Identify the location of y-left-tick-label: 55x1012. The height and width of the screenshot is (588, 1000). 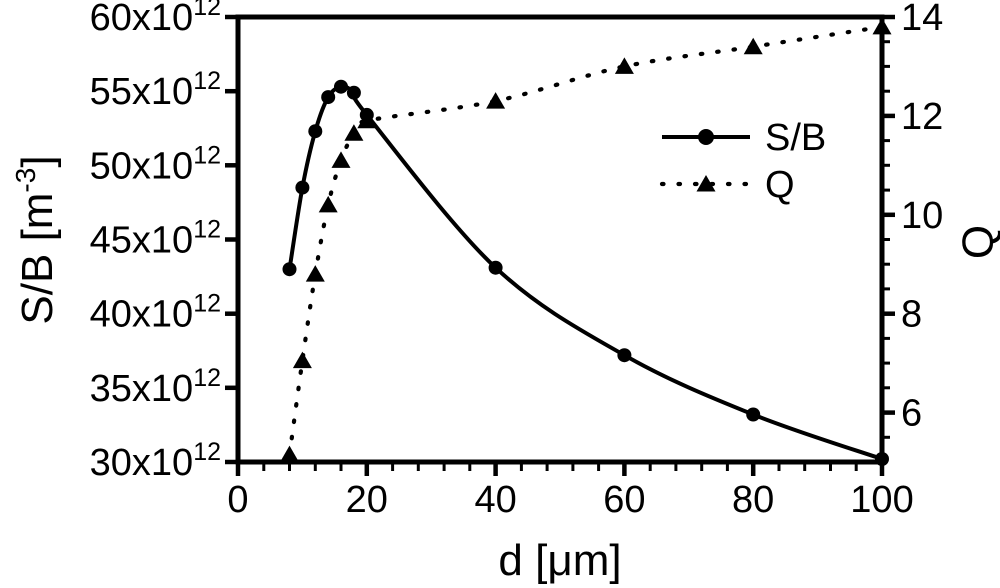
(155, 90).